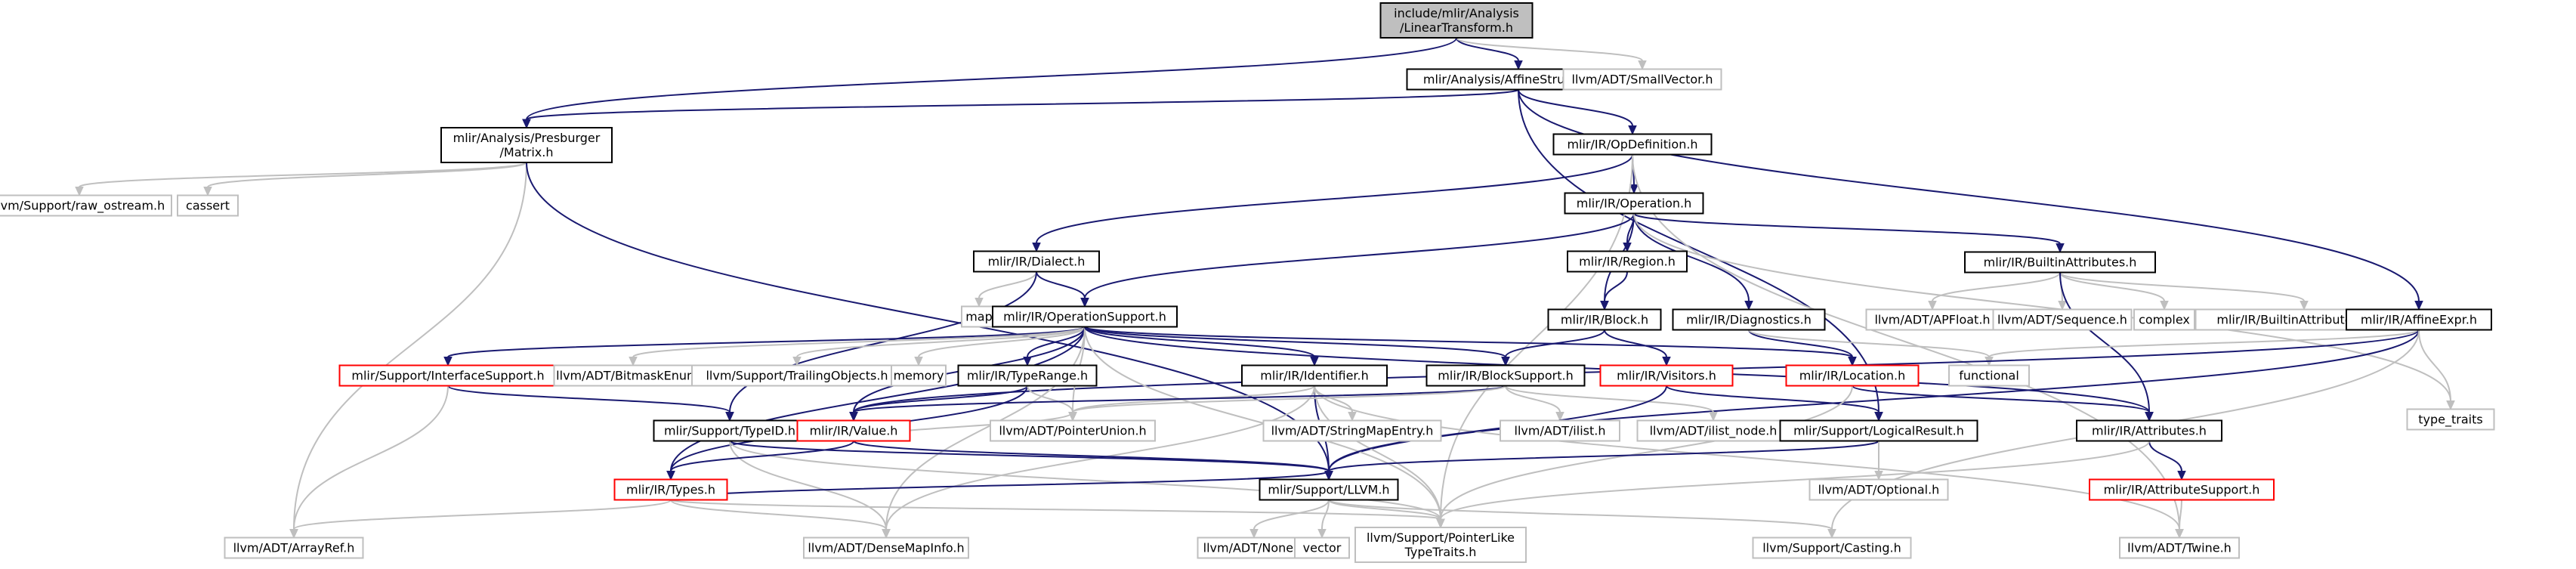 Image resolution: width=2576 pixels, height=569 pixels. I want to click on node-diagnostics: mlir/IR/Diagnostics.h, so click(1749, 320).